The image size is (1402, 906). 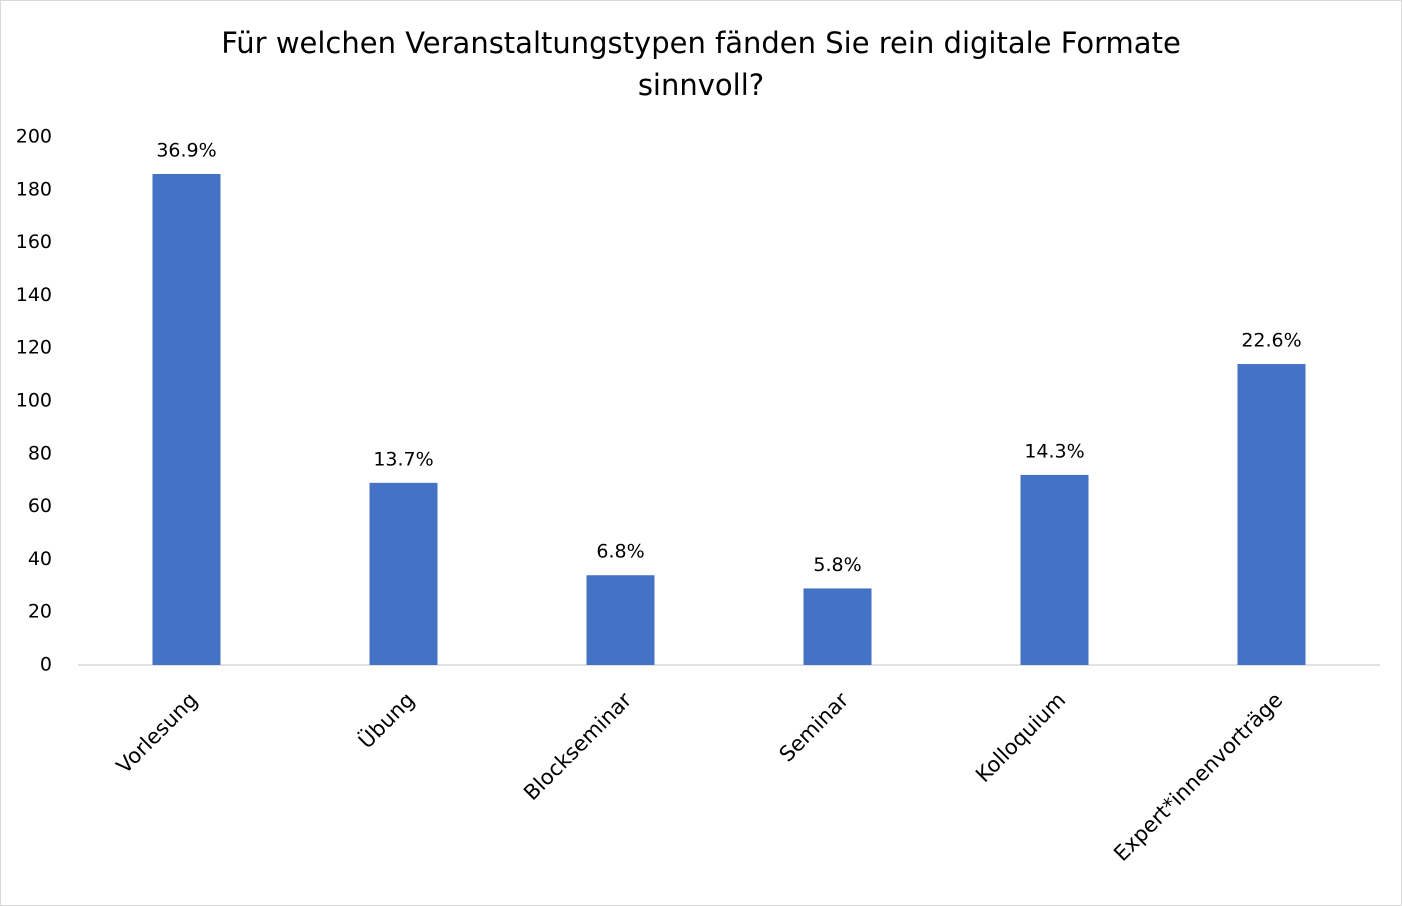 I want to click on y-tick-label: 0, so click(x=46, y=665).